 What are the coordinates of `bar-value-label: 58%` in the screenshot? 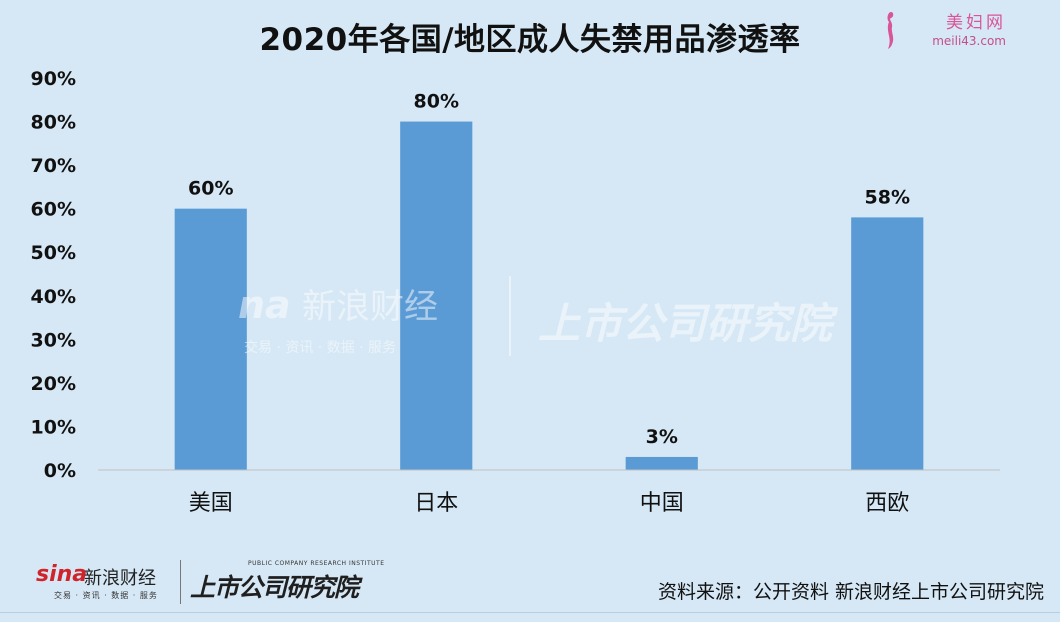 It's located at (887, 197).